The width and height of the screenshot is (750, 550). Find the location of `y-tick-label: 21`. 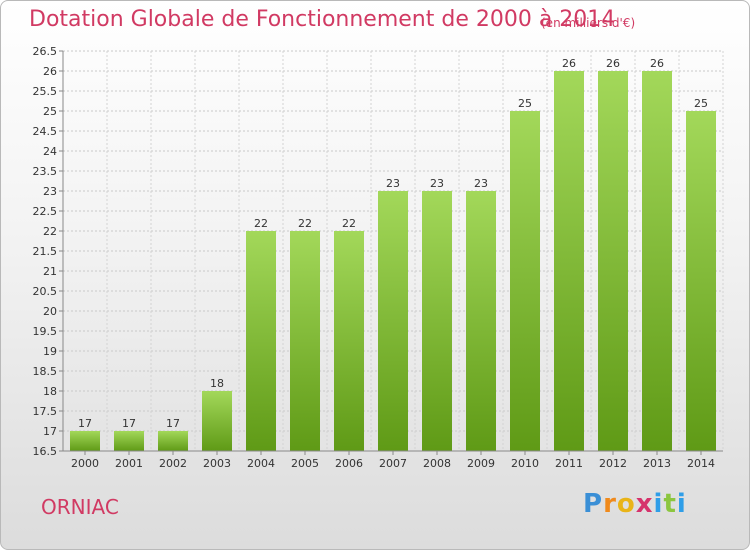

y-tick-label: 21 is located at coordinates (50, 271).